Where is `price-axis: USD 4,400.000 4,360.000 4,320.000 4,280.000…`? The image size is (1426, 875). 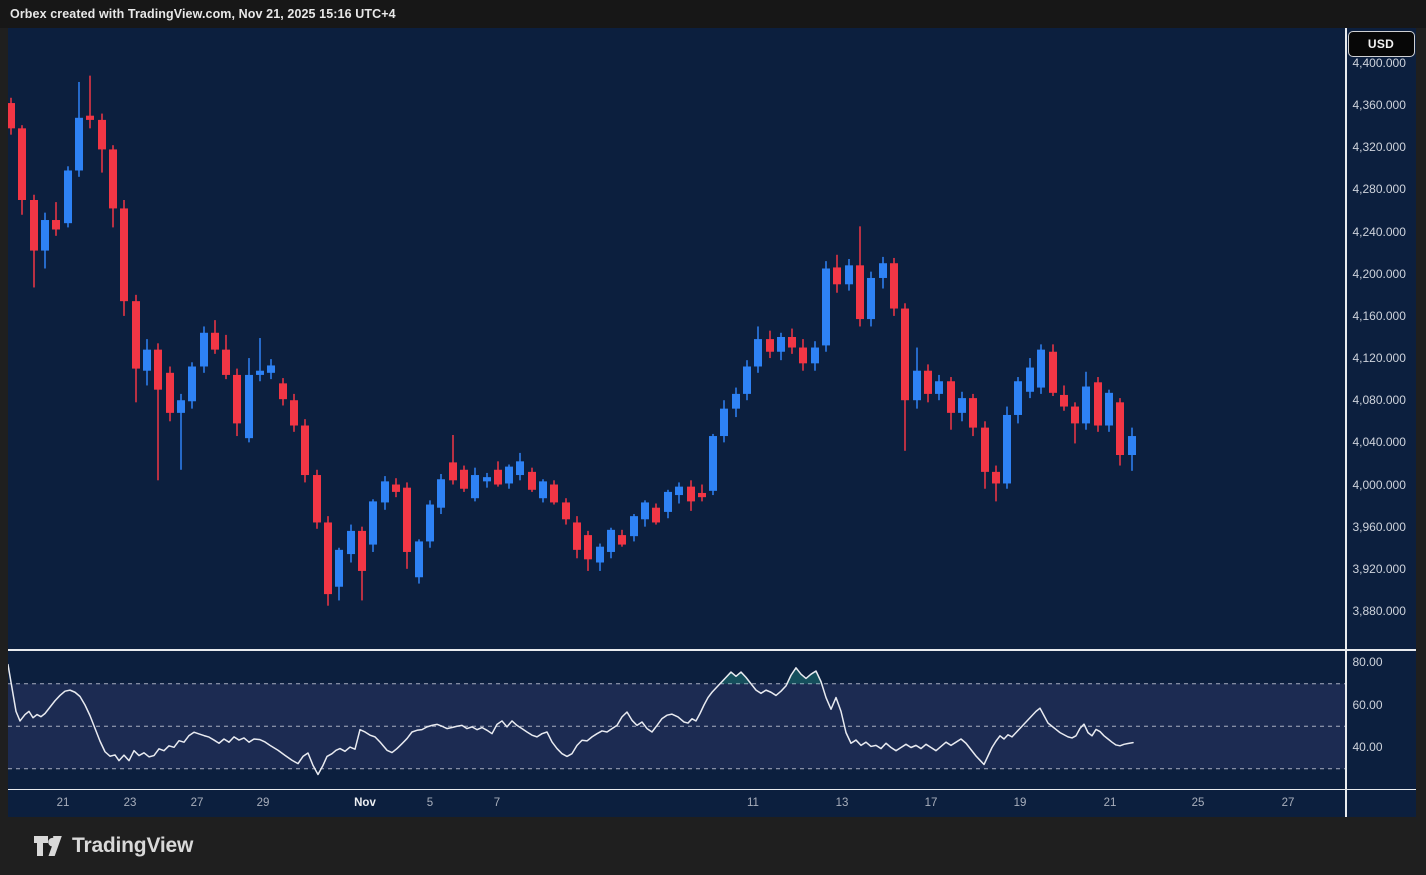 price-axis: USD 4,400.000 4,360.000 4,320.000 4,280.000… is located at coordinates (1381, 422).